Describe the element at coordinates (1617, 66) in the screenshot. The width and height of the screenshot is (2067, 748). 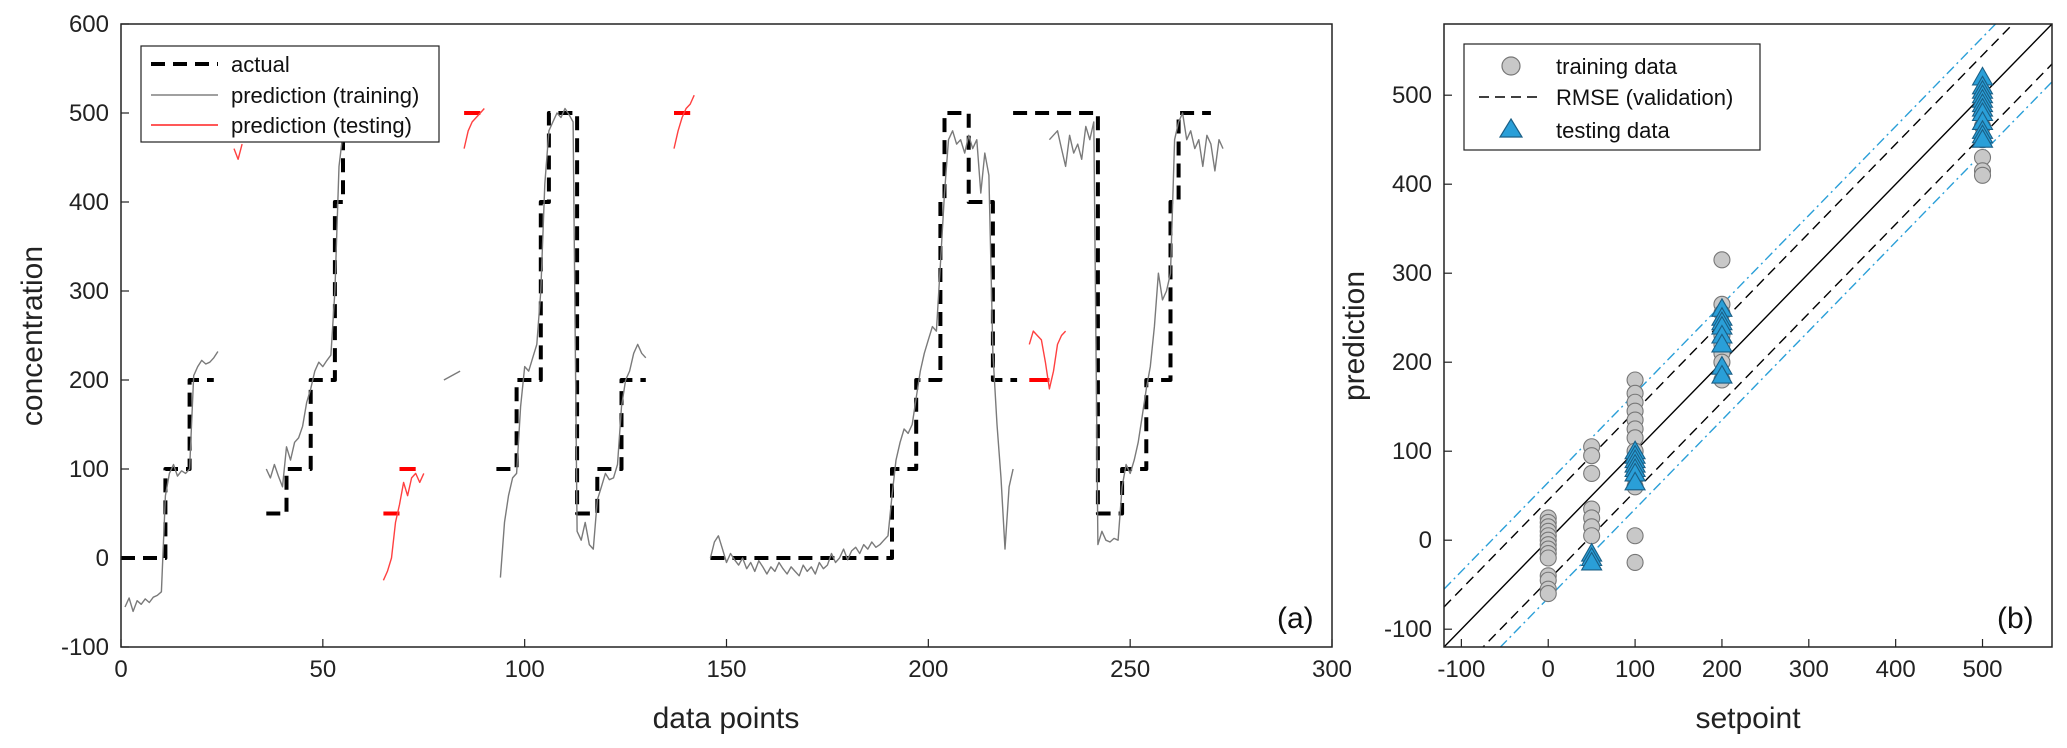
I see `legend-b-training-label: training data` at that location.